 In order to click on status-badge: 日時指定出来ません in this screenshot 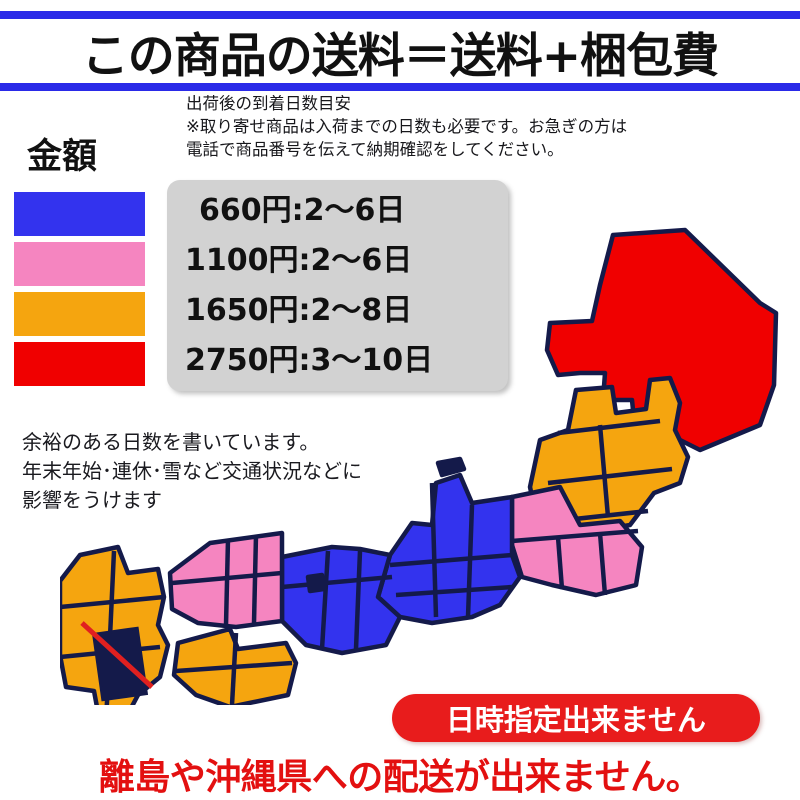, I will do `click(576, 718)`.